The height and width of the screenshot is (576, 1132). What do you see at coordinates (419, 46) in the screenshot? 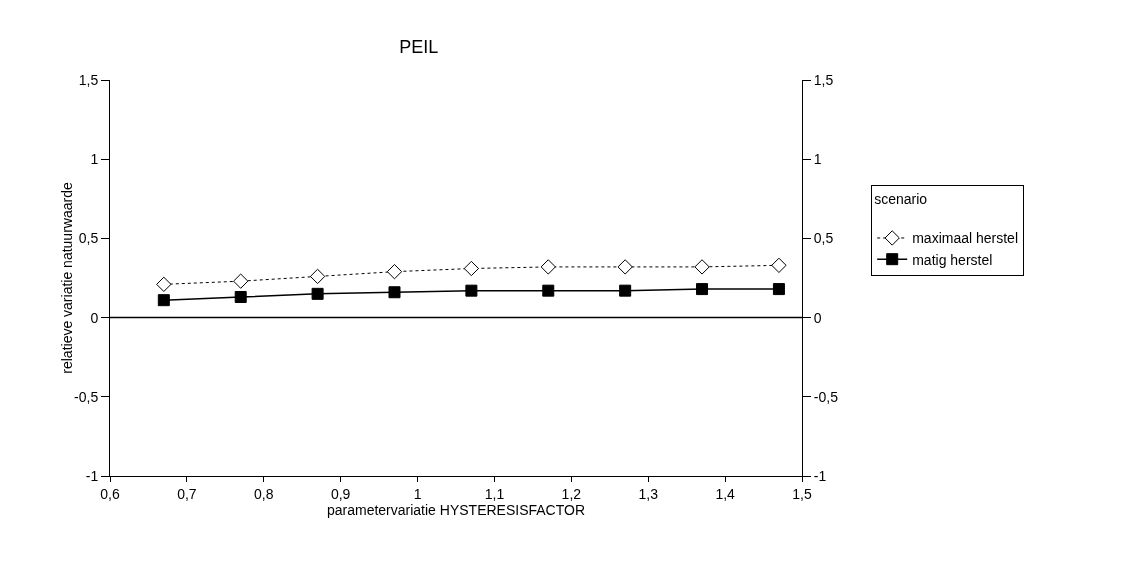
I see `chart-title: PEIL` at bounding box center [419, 46].